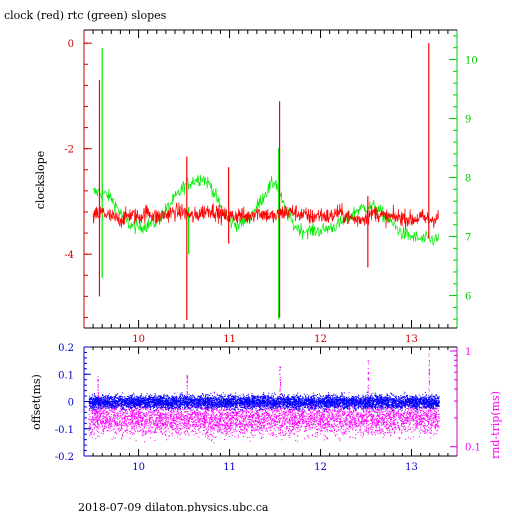  I want to click on y2-tick-label: 0.1, so click(473, 448).